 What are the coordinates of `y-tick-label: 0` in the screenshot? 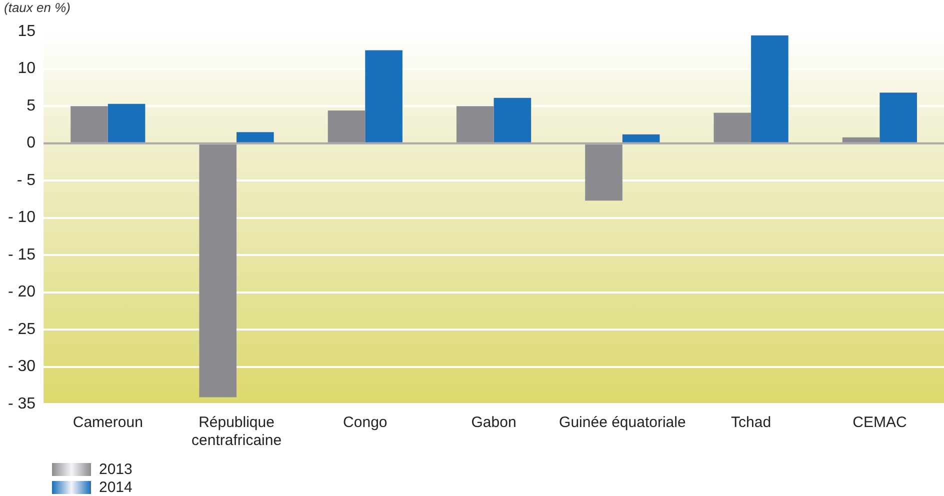 It's located at (31, 143).